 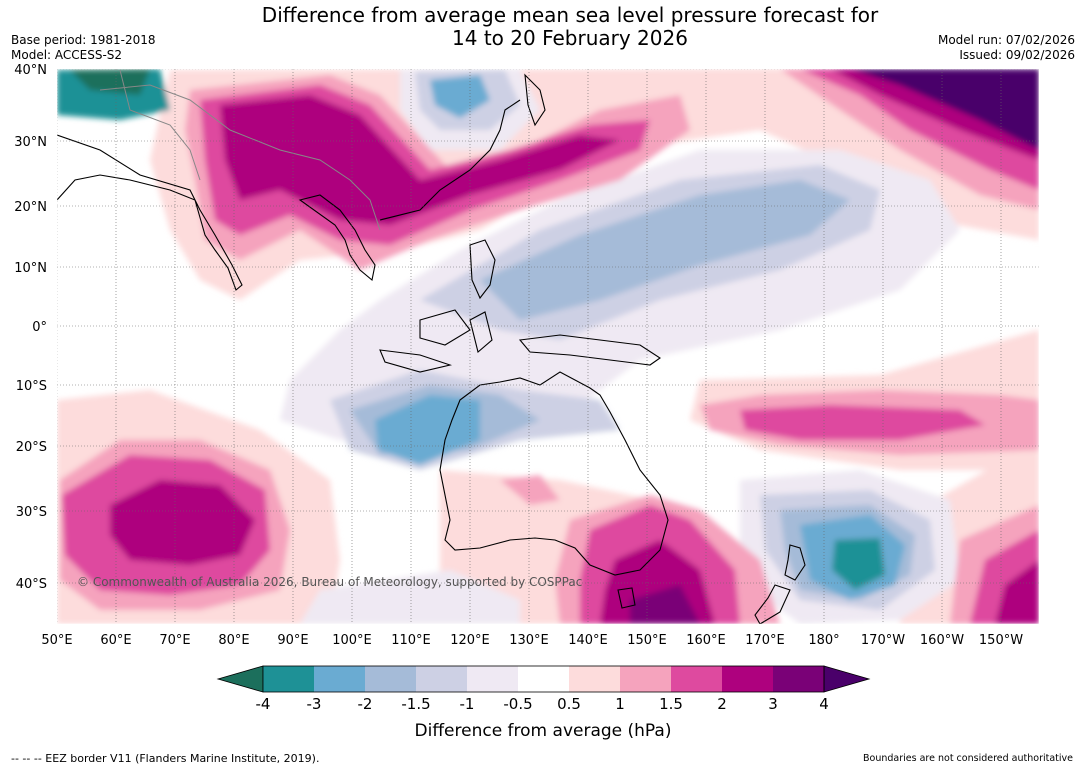 What do you see at coordinates (765, 640) in the screenshot?
I see `lon-label-170e: 170°E` at bounding box center [765, 640].